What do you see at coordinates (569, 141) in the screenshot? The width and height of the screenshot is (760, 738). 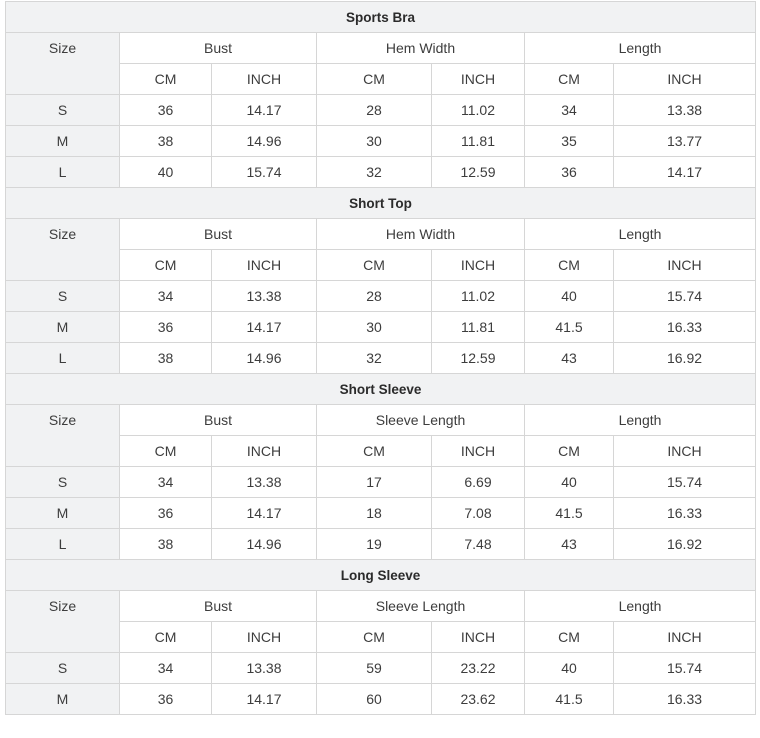 I see `measurement-cell: 35` at bounding box center [569, 141].